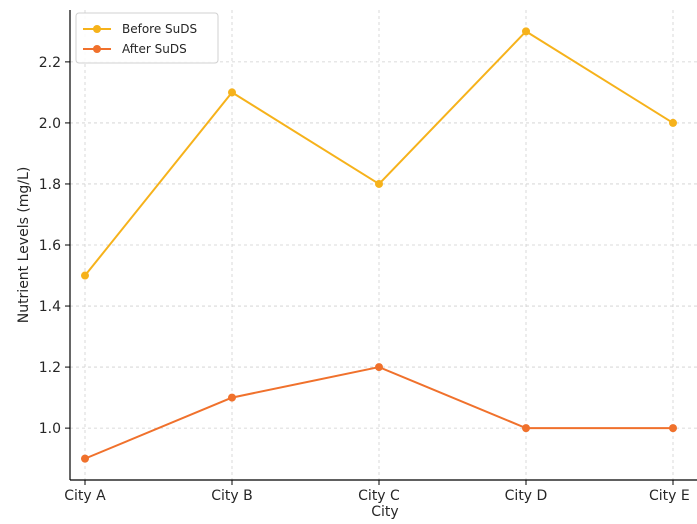 This screenshot has width=697, height=524. I want to click on legend-box, so click(147, 38).